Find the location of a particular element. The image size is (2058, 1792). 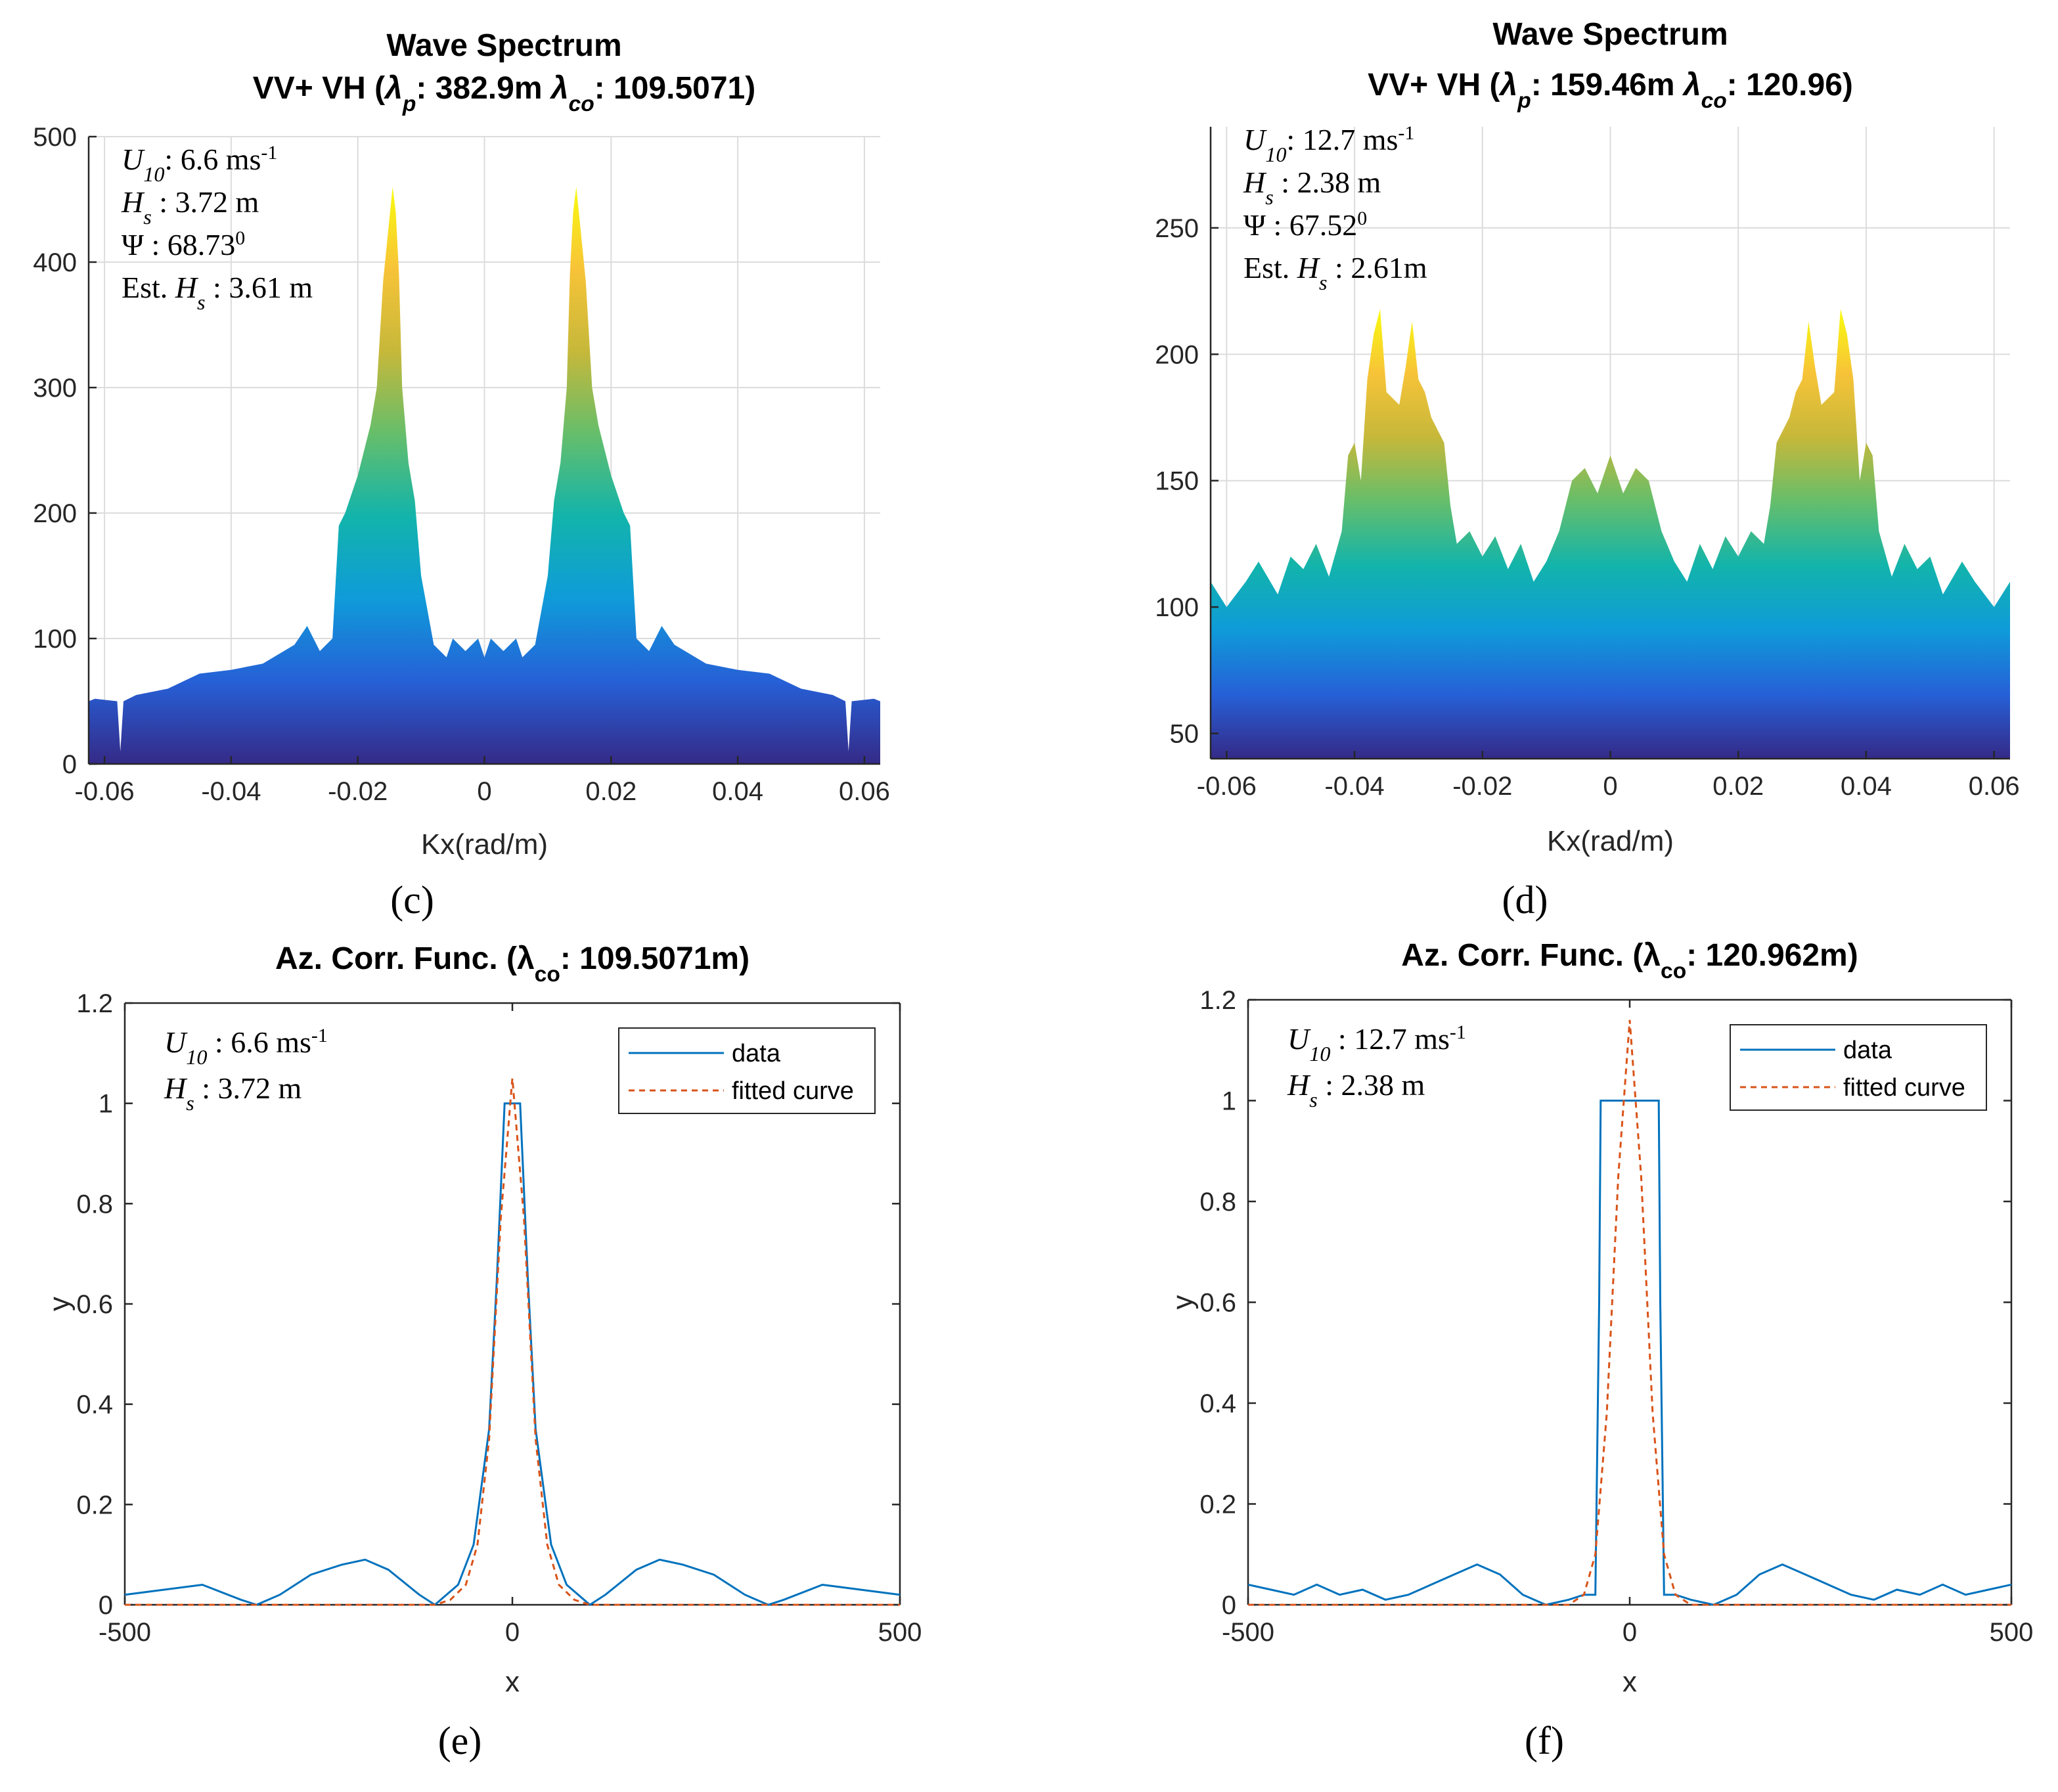

y-tick-label: 250 is located at coordinates (1177, 228).